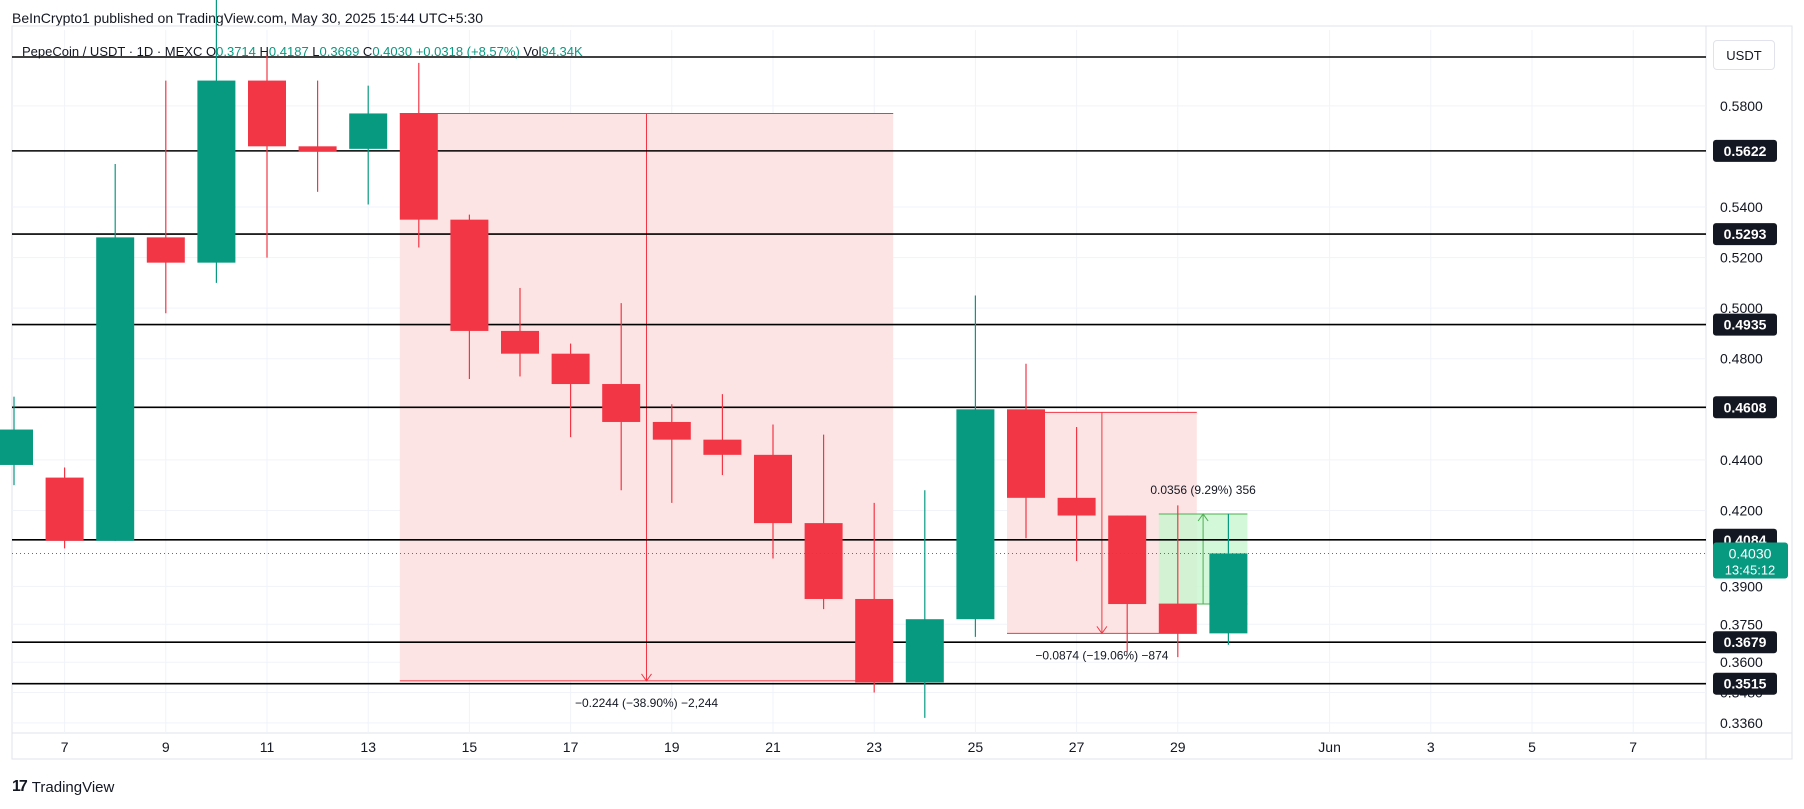 This screenshot has width=1804, height=809. What do you see at coordinates (1741, 308) in the screenshot?
I see `y-tick-label: 0.5000` at bounding box center [1741, 308].